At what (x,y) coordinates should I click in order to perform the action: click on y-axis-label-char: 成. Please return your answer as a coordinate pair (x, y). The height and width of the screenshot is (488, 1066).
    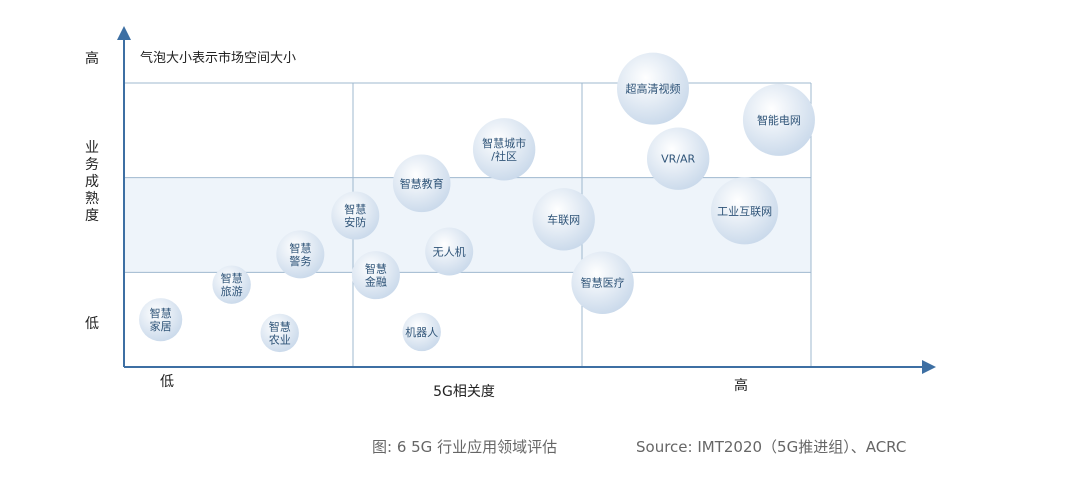
    Looking at the image, I should click on (92, 182).